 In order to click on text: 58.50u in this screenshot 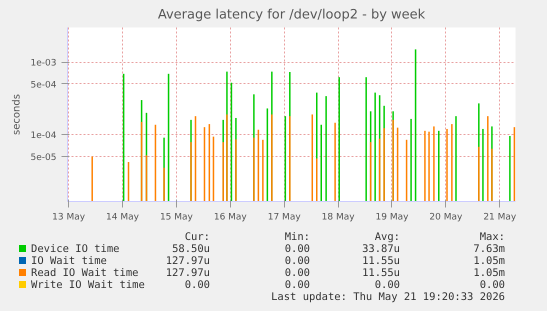, I will do `click(191, 249)`.